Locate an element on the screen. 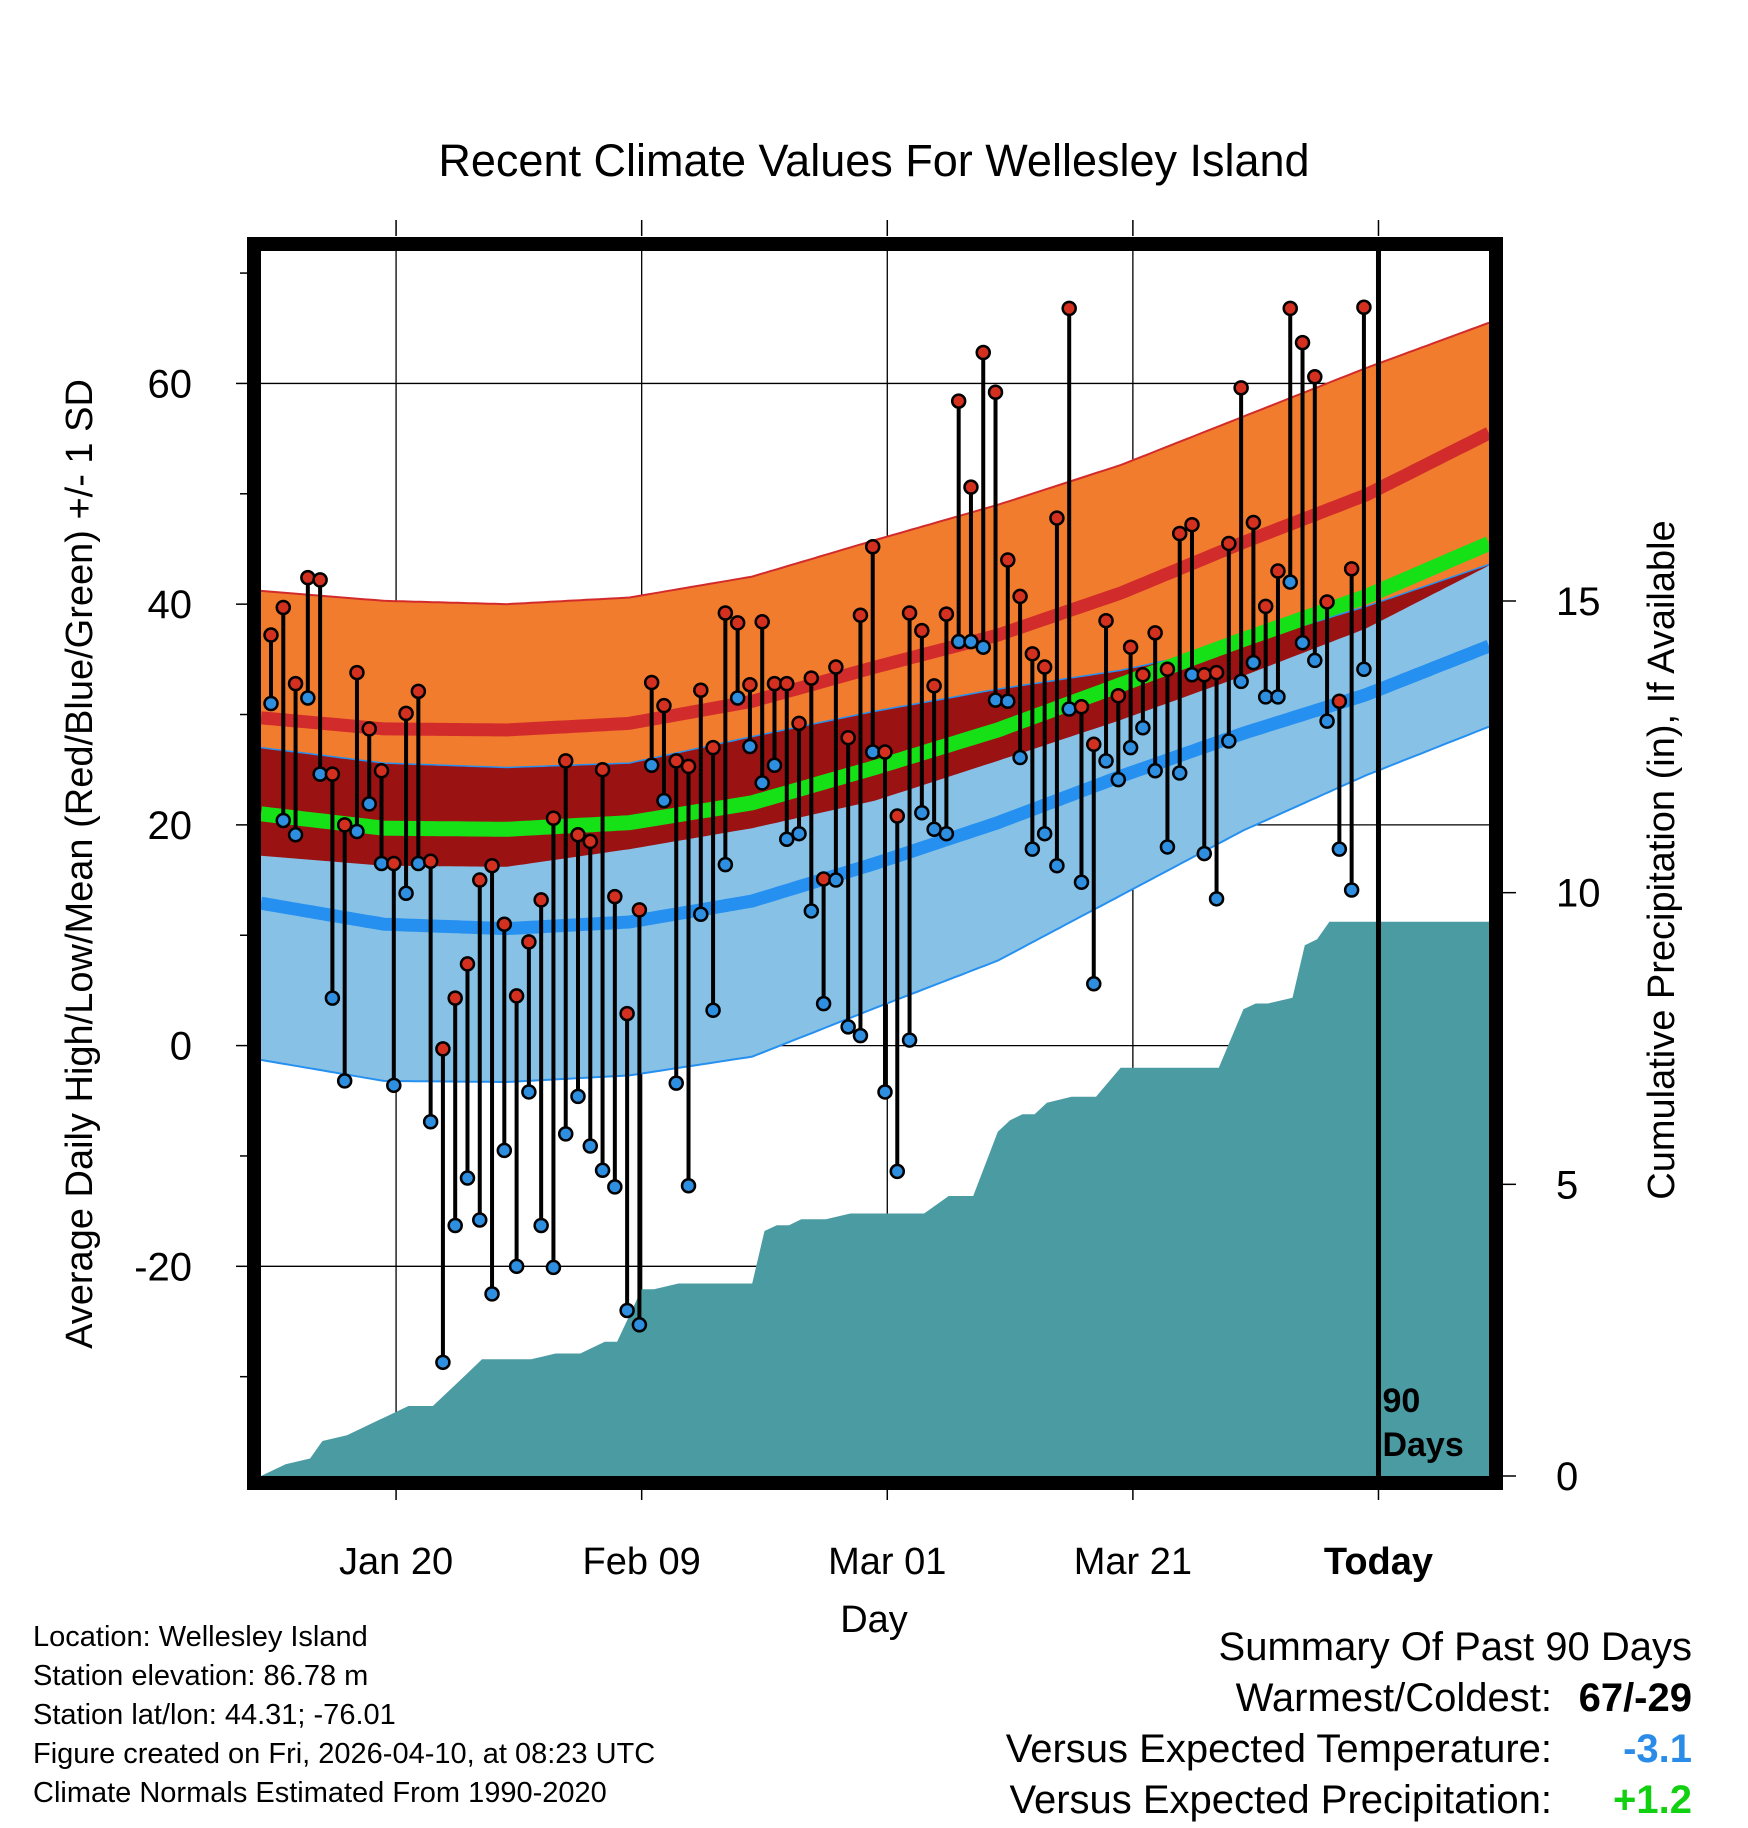  y-tick-label: 20 is located at coordinates (170, 826).